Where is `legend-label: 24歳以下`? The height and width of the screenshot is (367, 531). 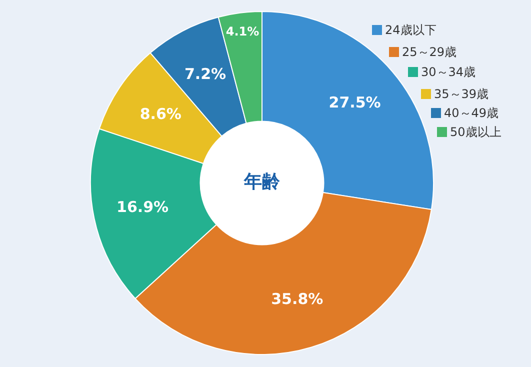 legend-label: 24歳以下 is located at coordinates (410, 30).